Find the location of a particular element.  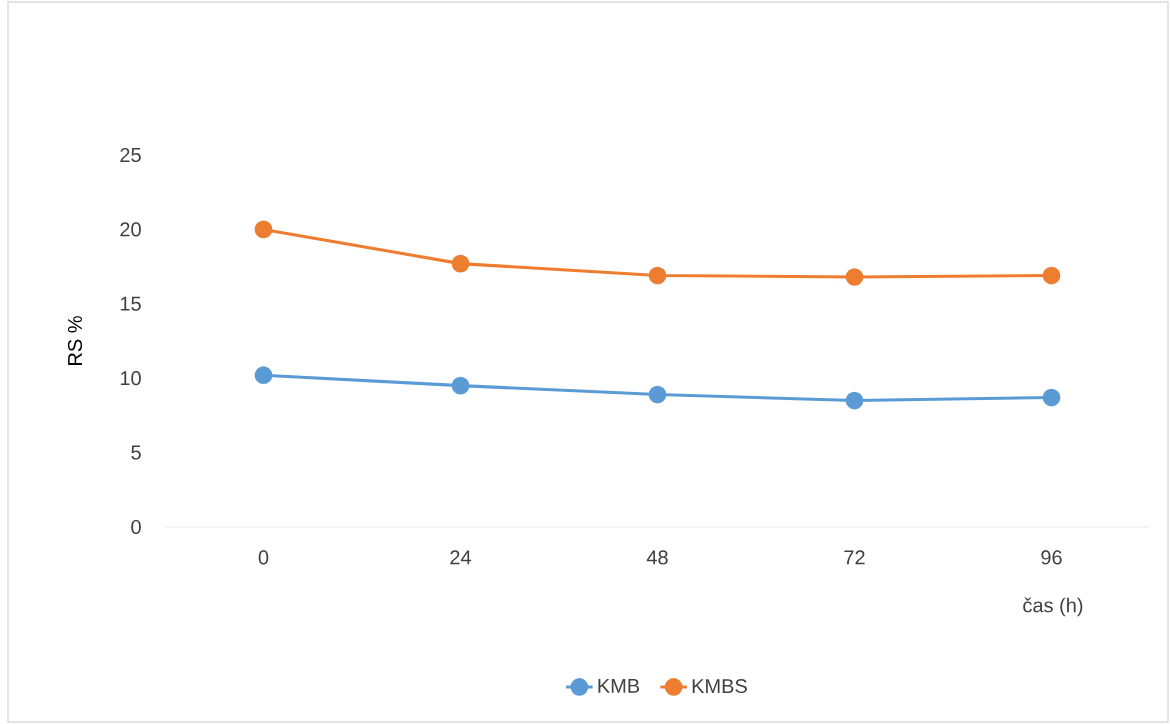

x-tick-label: 24 is located at coordinates (461, 557).